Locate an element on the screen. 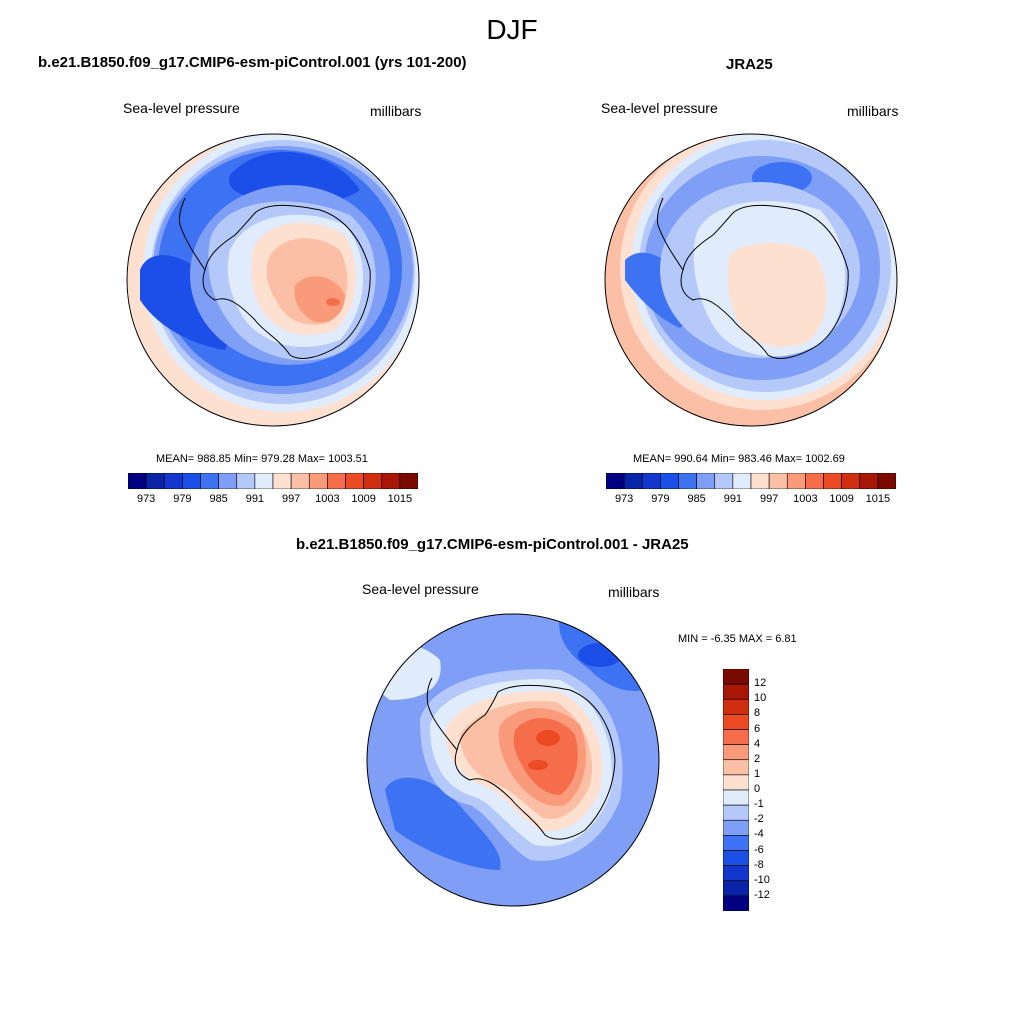 The image size is (1024, 1024). diff-variable-label: Sea-level pressure is located at coordinates (420, 589).